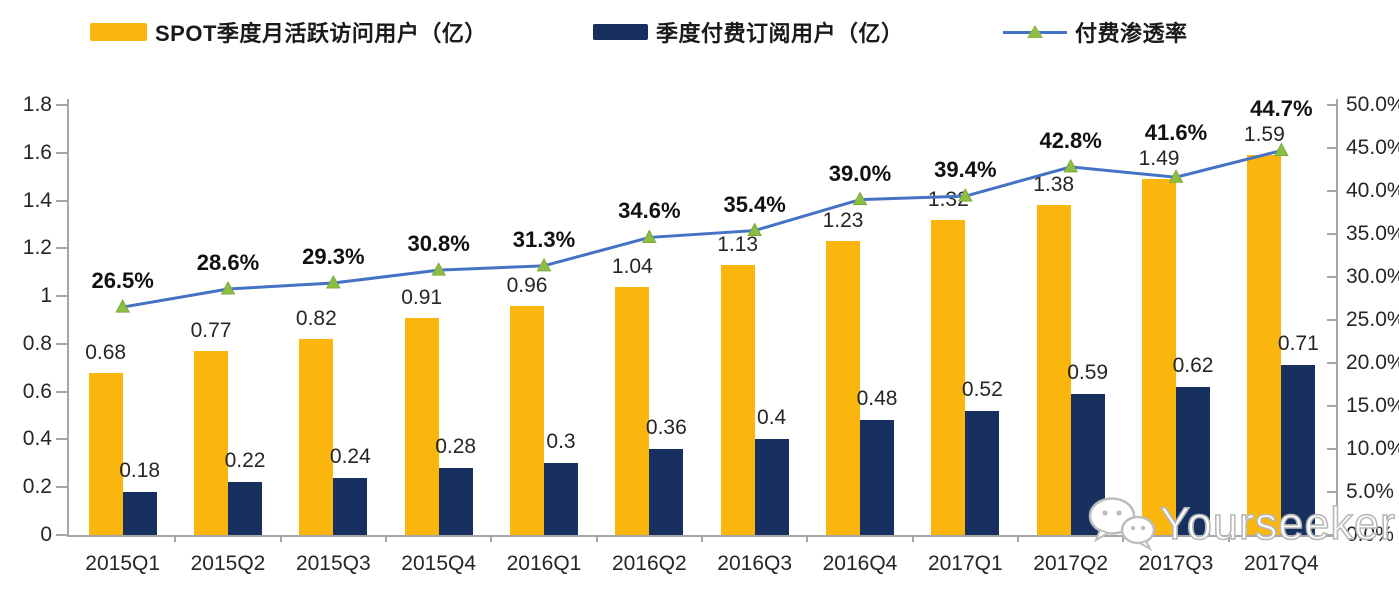 This screenshot has width=1399, height=596. Describe the element at coordinates (780, 33) in the screenshot. I see `subscribers-legend-label: 季度付费订阅用户（亿）` at that location.